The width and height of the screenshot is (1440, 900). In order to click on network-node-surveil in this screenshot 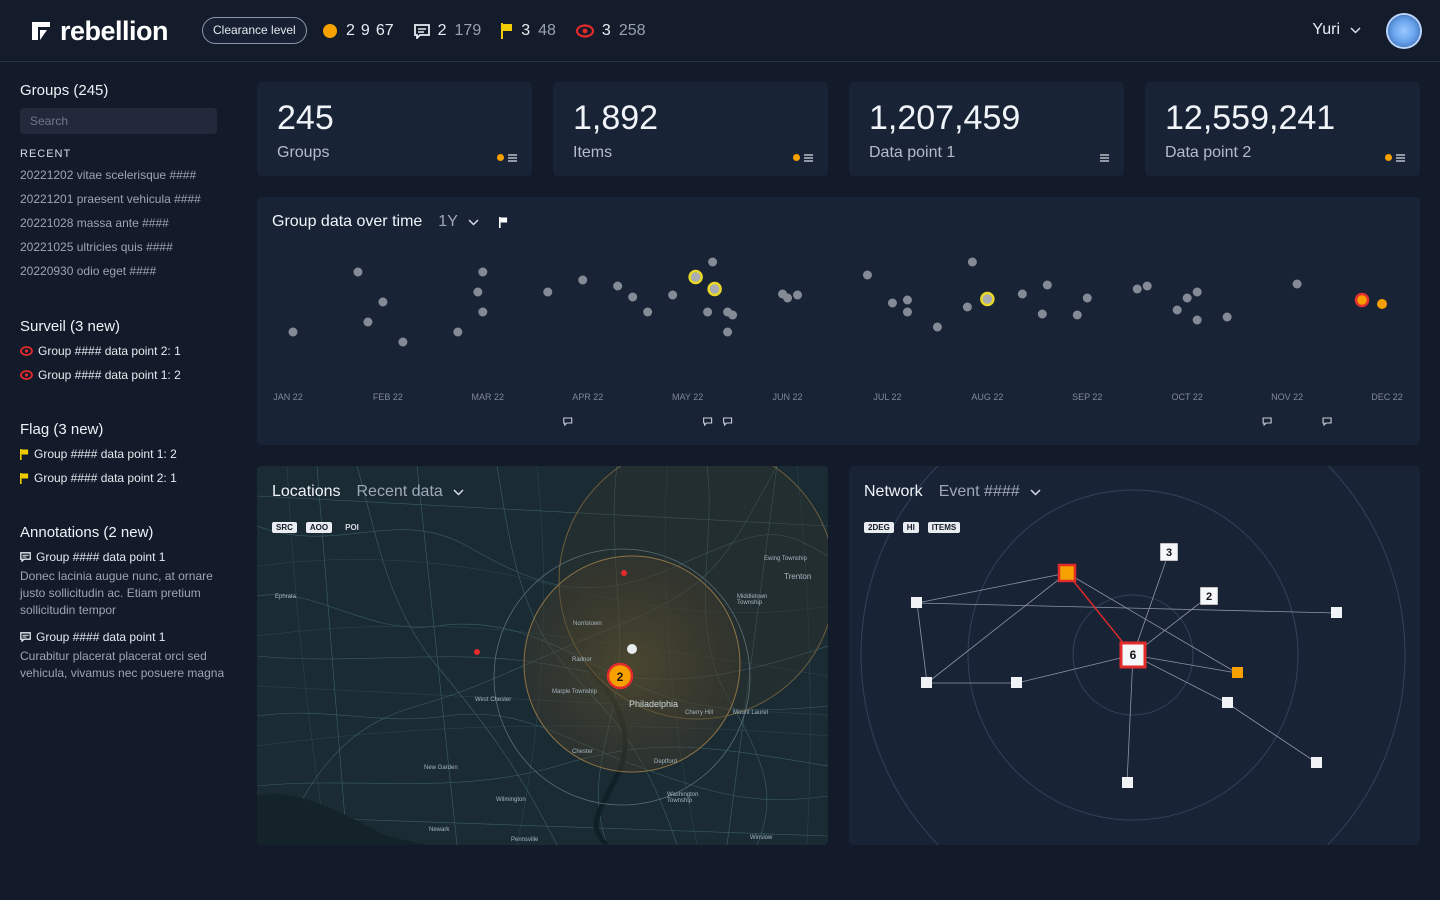, I will do `click(1067, 573)`.